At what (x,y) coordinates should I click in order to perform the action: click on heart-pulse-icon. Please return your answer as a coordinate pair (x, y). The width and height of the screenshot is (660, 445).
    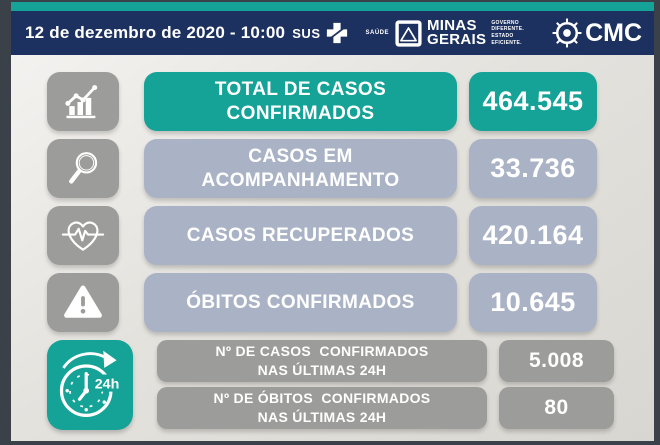
    Looking at the image, I should click on (83, 235).